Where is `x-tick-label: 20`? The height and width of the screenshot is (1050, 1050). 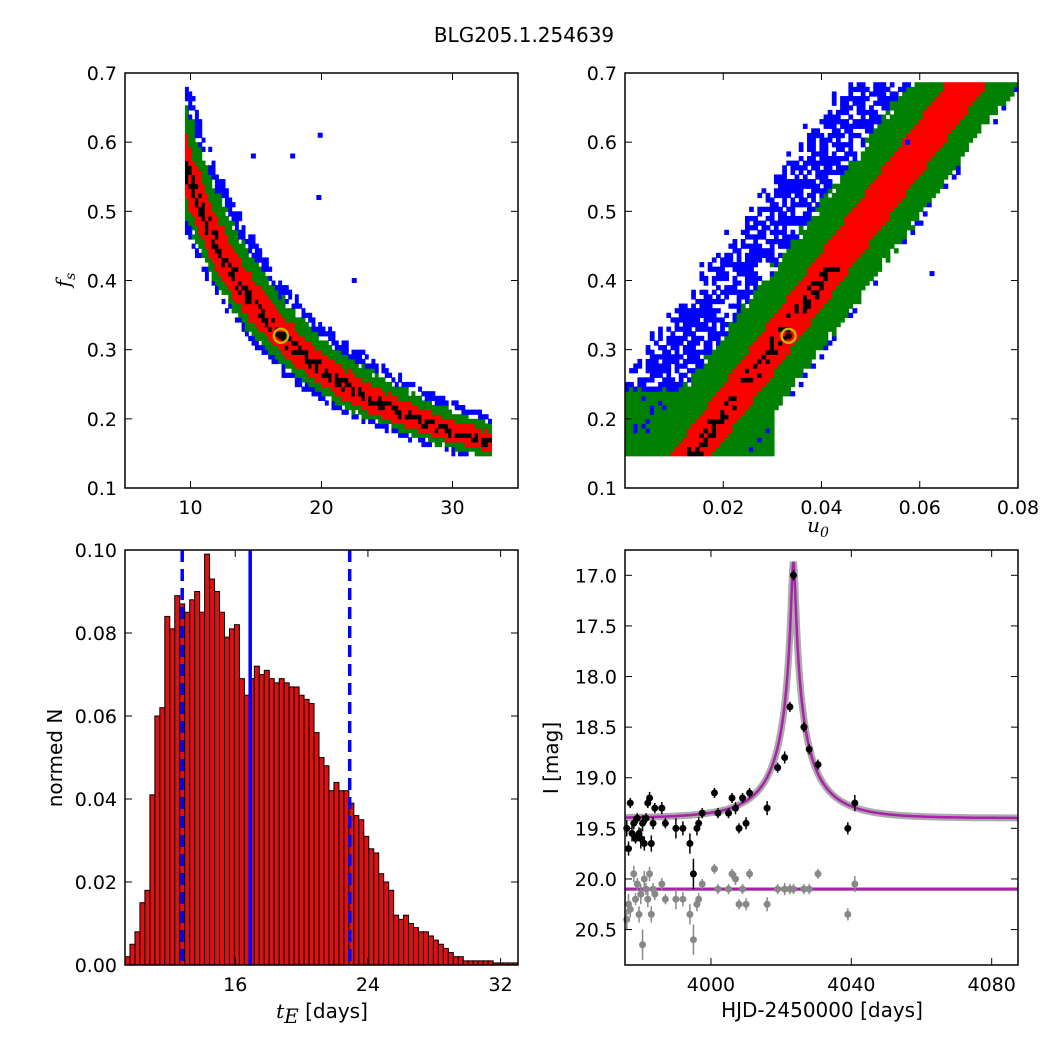
x-tick-label: 20 is located at coordinates (321, 508).